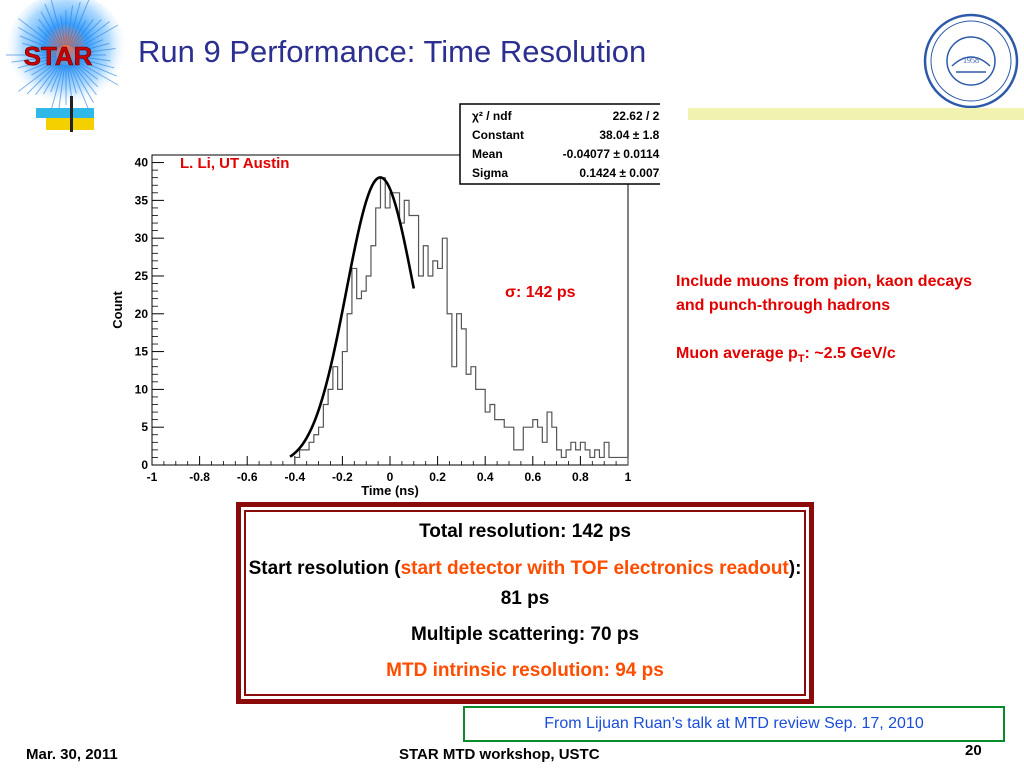 The width and height of the screenshot is (1024, 768). What do you see at coordinates (525, 634) in the screenshot?
I see `summary-scattering: Multiple scattering: 70 ps` at bounding box center [525, 634].